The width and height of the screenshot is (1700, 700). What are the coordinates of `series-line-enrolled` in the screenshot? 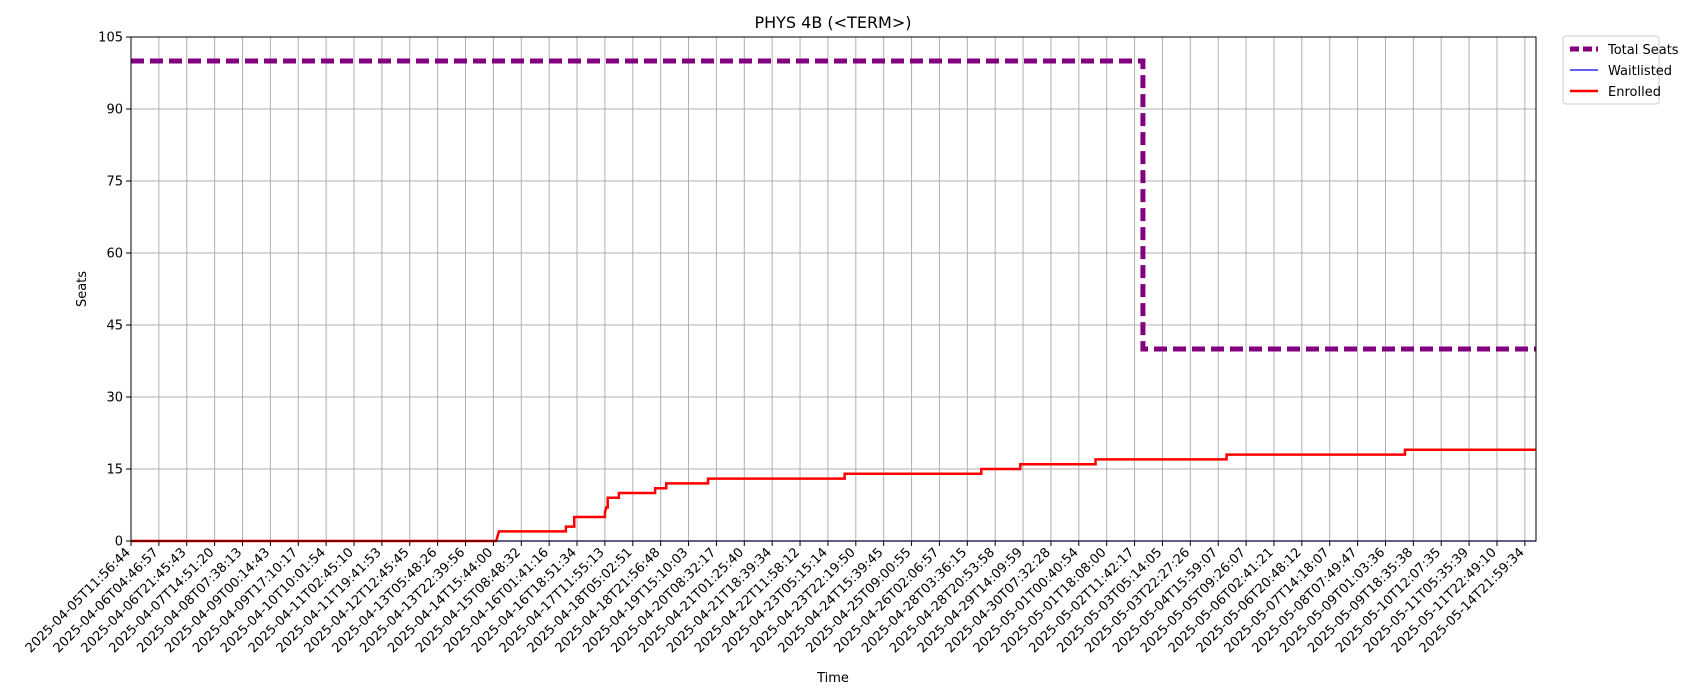 It's located at (833, 495).